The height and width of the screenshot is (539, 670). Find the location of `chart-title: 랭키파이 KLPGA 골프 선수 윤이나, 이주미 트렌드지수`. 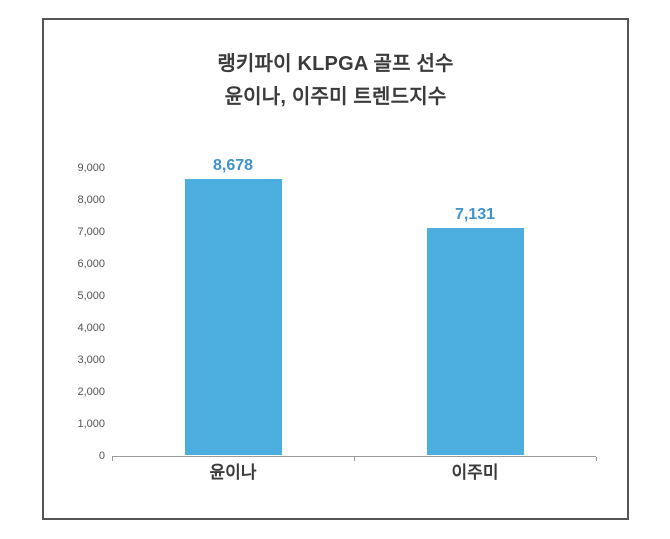

chart-title: 랭키파이 KLPGA 골프 선수 윤이나, 이주미 트렌드지수 is located at coordinates (335, 81).